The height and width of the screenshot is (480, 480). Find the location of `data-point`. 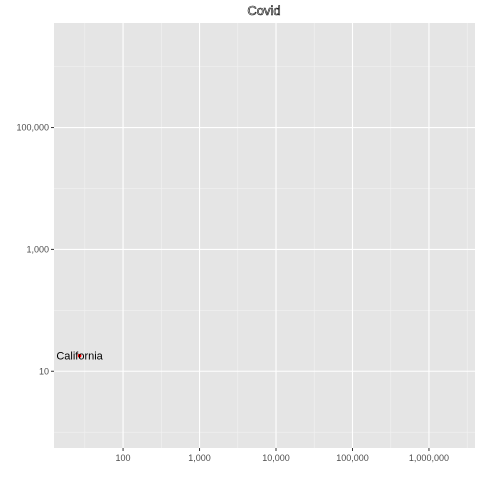

data-point is located at coordinates (79, 355).